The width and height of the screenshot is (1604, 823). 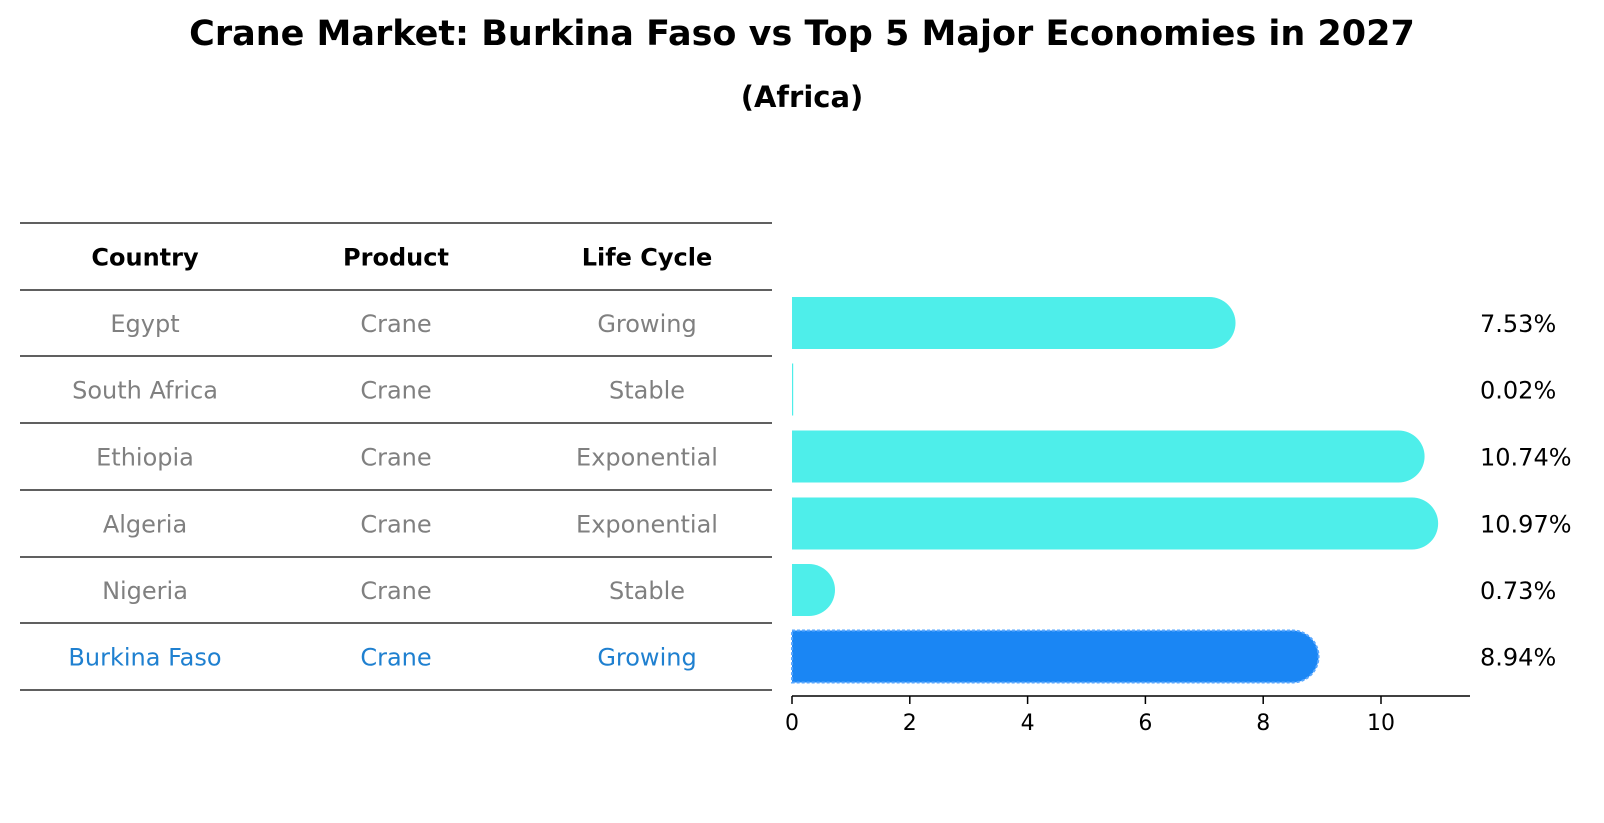 What do you see at coordinates (1115, 523) in the screenshot?
I see `bar-algeria` at bounding box center [1115, 523].